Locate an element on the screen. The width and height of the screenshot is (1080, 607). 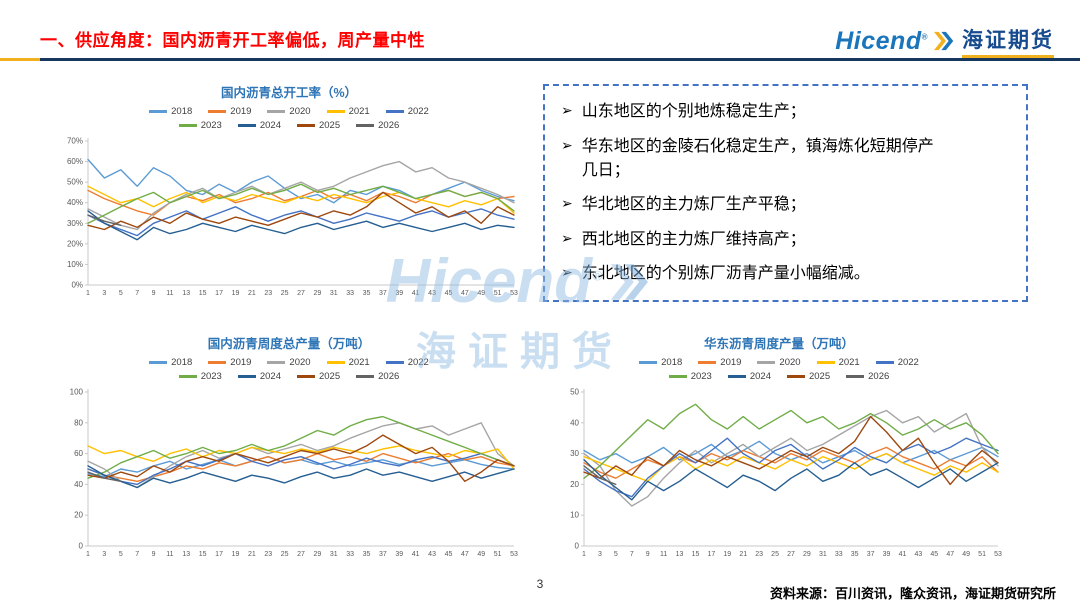
legend-row: 2018 2019 2020 2021 2022 is located at coordinates (289, 111).